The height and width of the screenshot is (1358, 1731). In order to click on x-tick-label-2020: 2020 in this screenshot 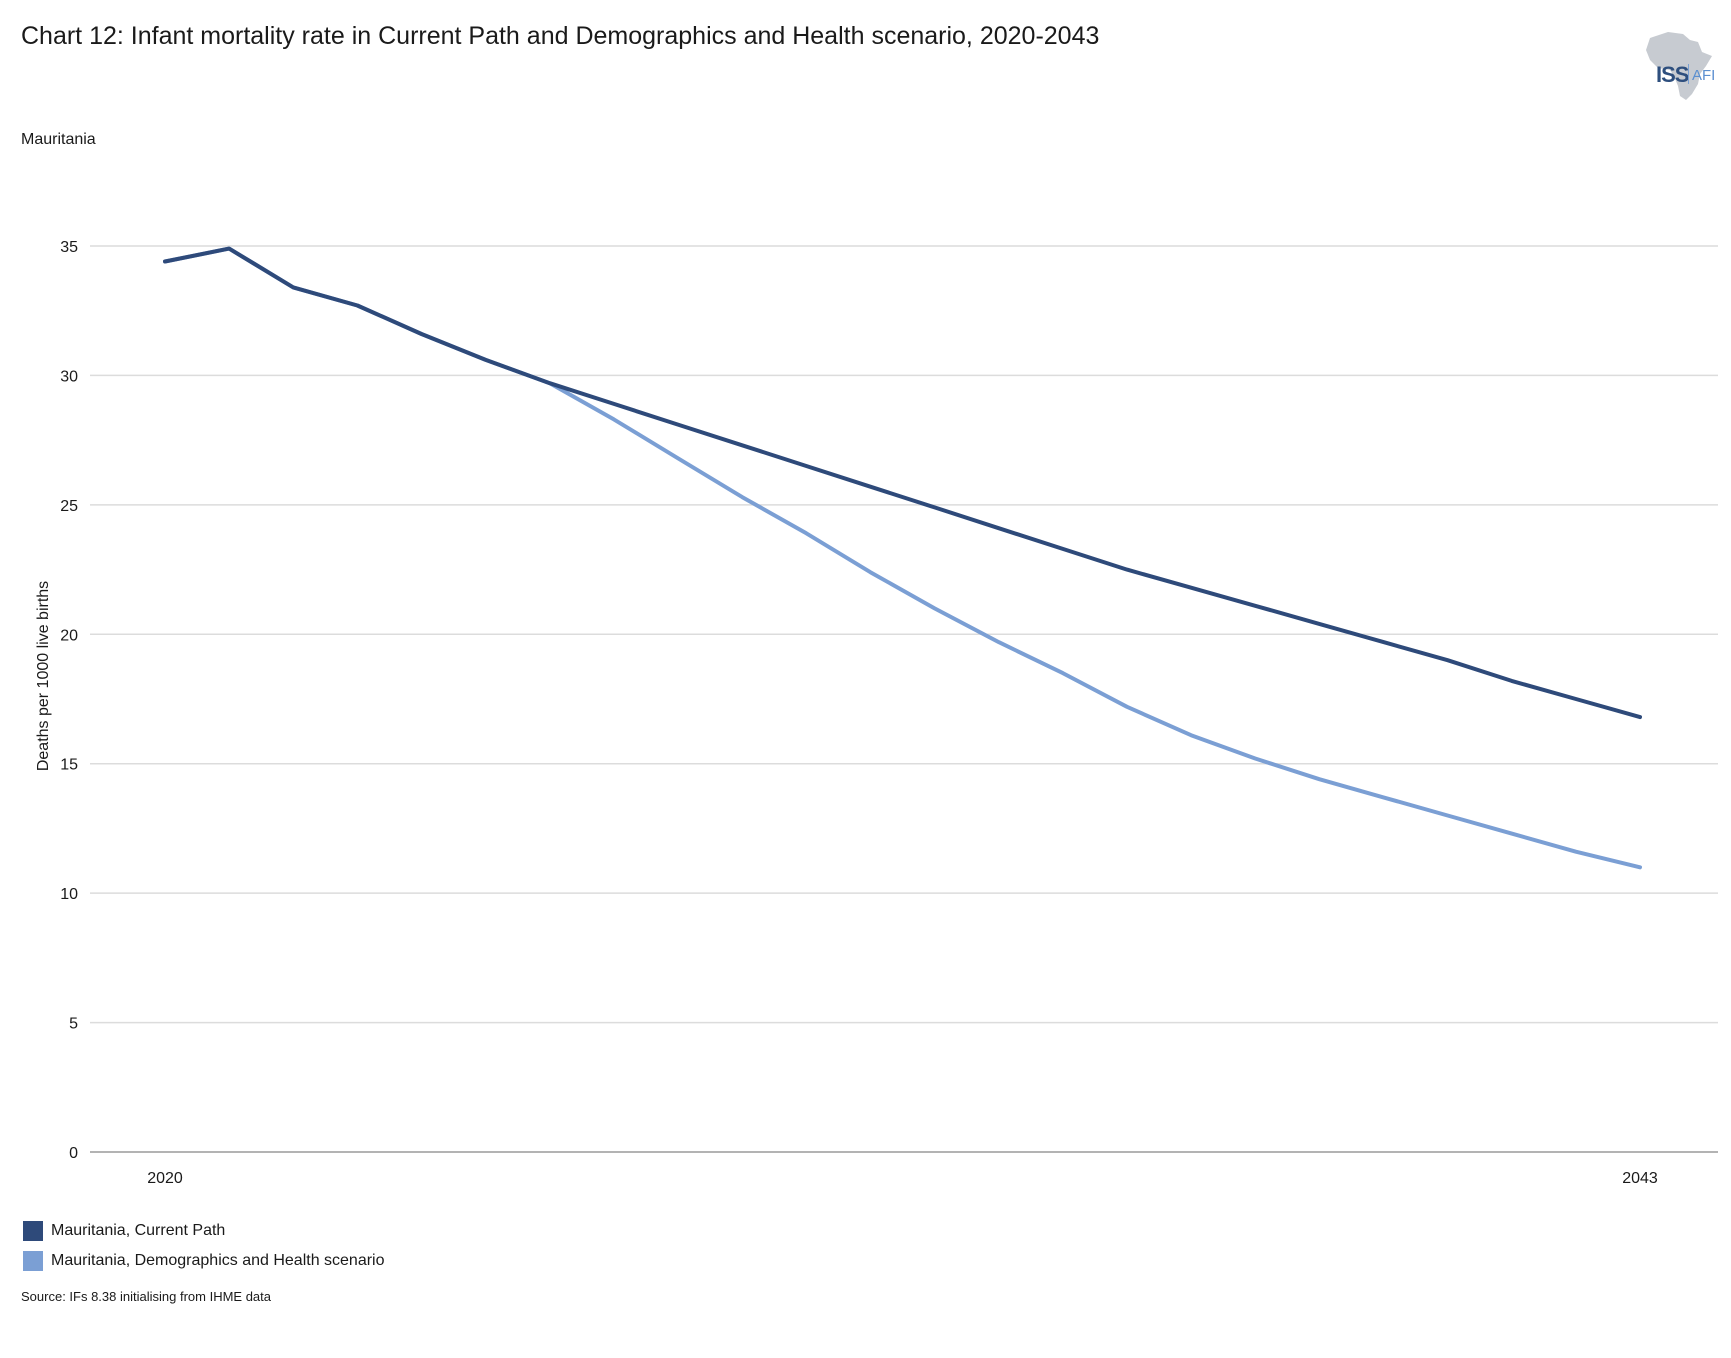, I will do `click(165, 1178)`.